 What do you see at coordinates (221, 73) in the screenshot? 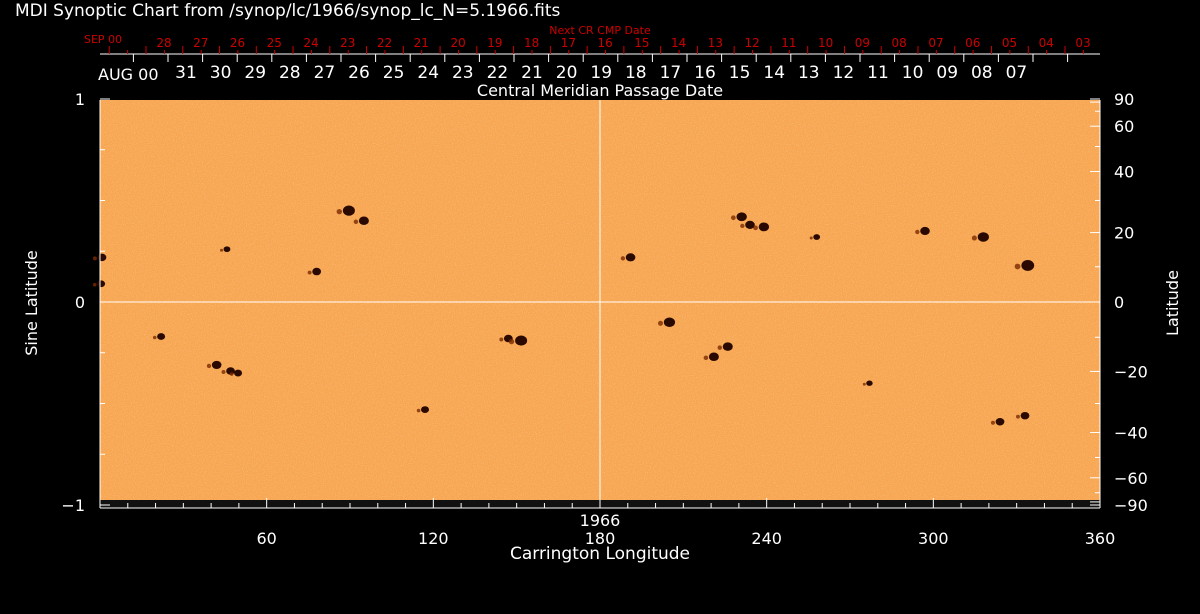
I see `cmp-date-label: 30` at bounding box center [221, 73].